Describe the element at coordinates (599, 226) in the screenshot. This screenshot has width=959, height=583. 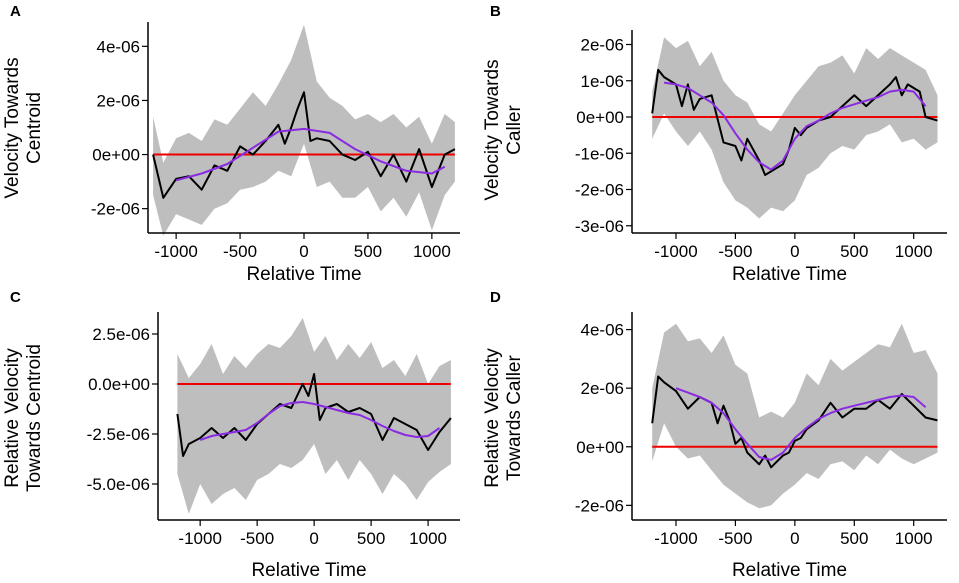
I see `y-tick-label: -3e-06` at that location.